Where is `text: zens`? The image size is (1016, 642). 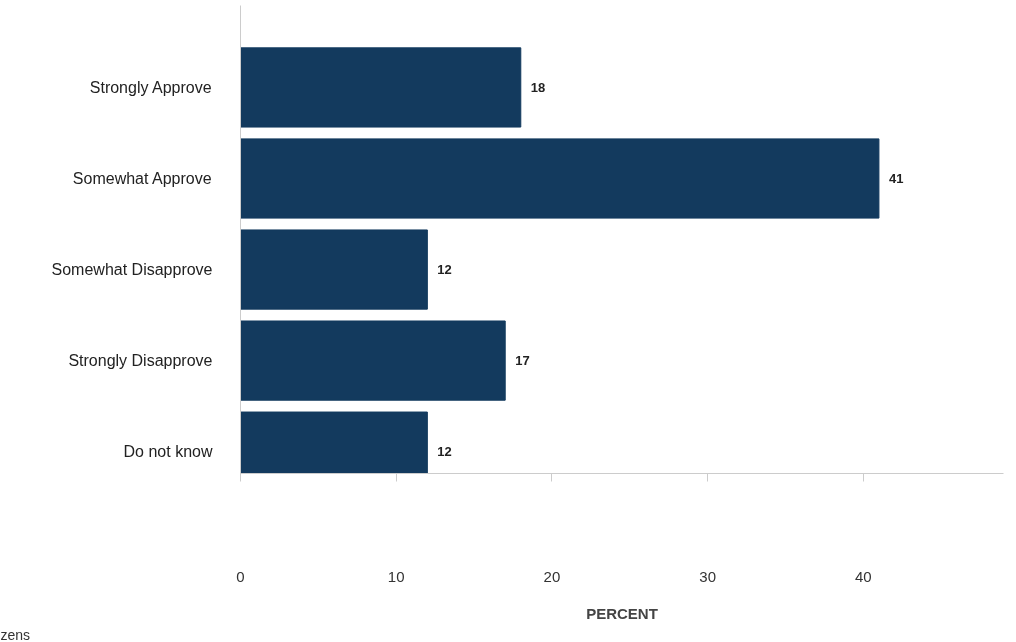
text: zens is located at coordinates (15, 634).